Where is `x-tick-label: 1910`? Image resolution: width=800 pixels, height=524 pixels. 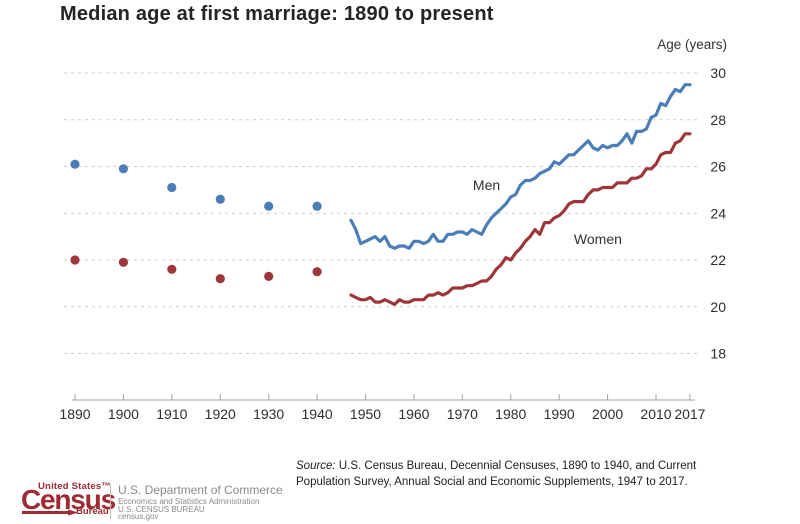 x-tick-label: 1910 is located at coordinates (171, 414).